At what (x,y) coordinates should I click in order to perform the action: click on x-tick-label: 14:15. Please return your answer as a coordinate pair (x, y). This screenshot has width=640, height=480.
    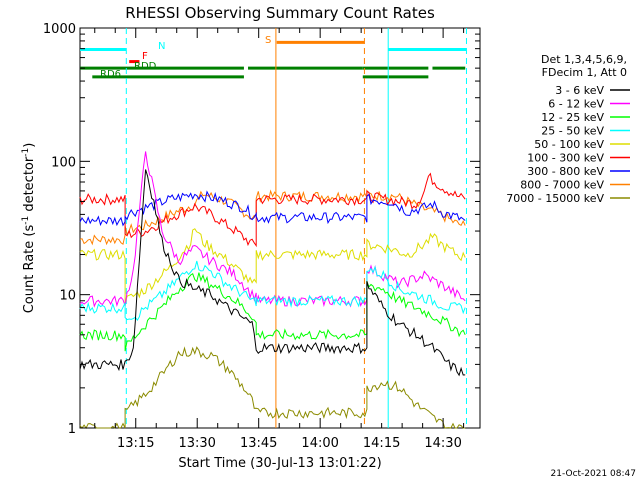
    Looking at the image, I should click on (381, 443).